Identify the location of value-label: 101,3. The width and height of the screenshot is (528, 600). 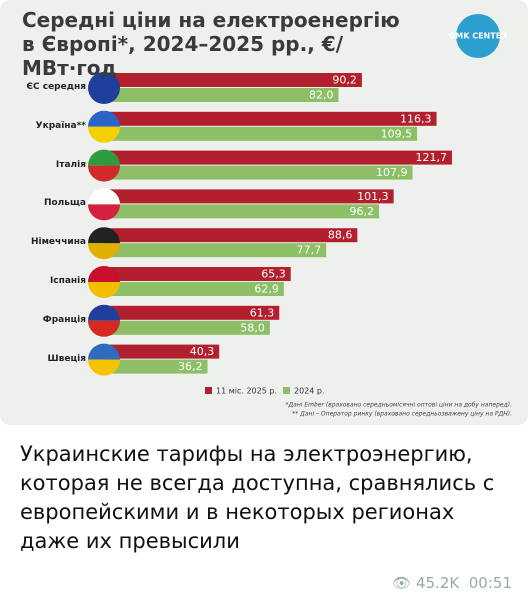
(373, 196).